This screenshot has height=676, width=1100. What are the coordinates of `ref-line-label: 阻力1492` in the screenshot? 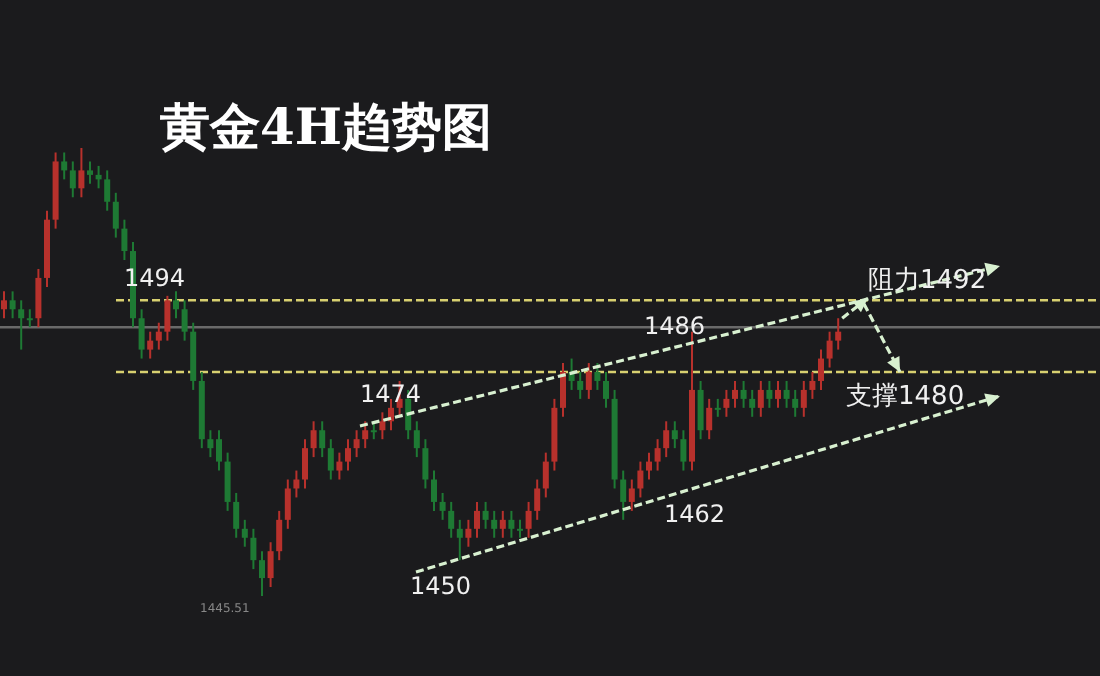 It's located at (927, 281).